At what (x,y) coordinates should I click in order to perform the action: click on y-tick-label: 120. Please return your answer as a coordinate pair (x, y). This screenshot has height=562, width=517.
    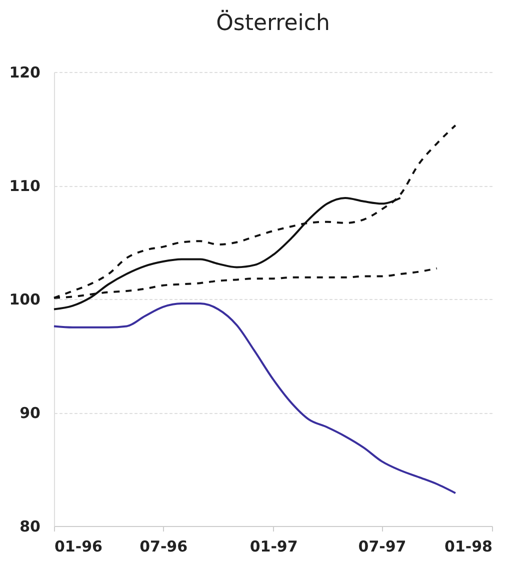
    Looking at the image, I should click on (24, 73).